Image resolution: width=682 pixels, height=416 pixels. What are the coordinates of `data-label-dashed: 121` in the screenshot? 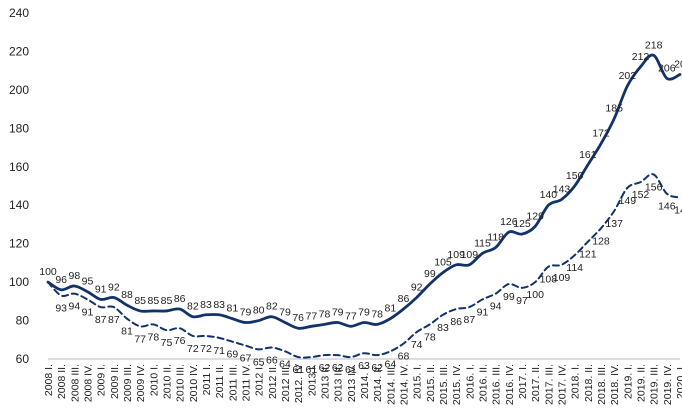 It's located at (588, 255).